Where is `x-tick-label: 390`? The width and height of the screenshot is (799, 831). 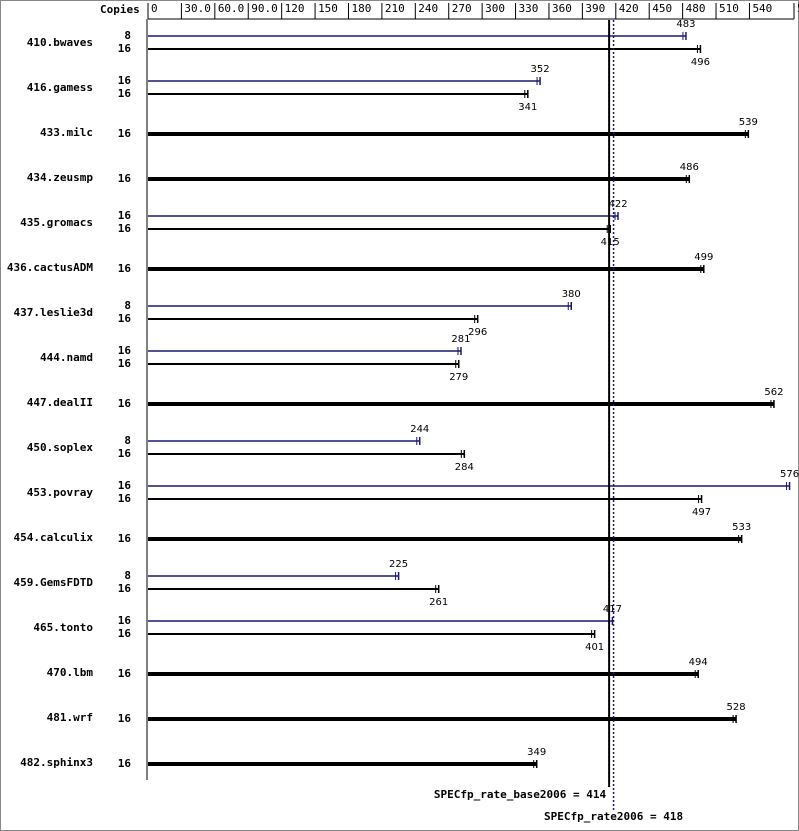 x-tick-label: 390 is located at coordinates (595, 8).